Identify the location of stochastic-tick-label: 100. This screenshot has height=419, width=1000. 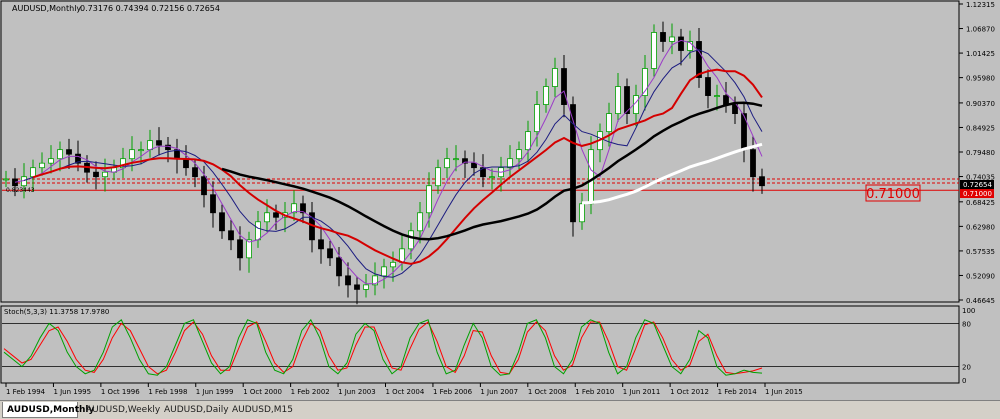
(968, 311).